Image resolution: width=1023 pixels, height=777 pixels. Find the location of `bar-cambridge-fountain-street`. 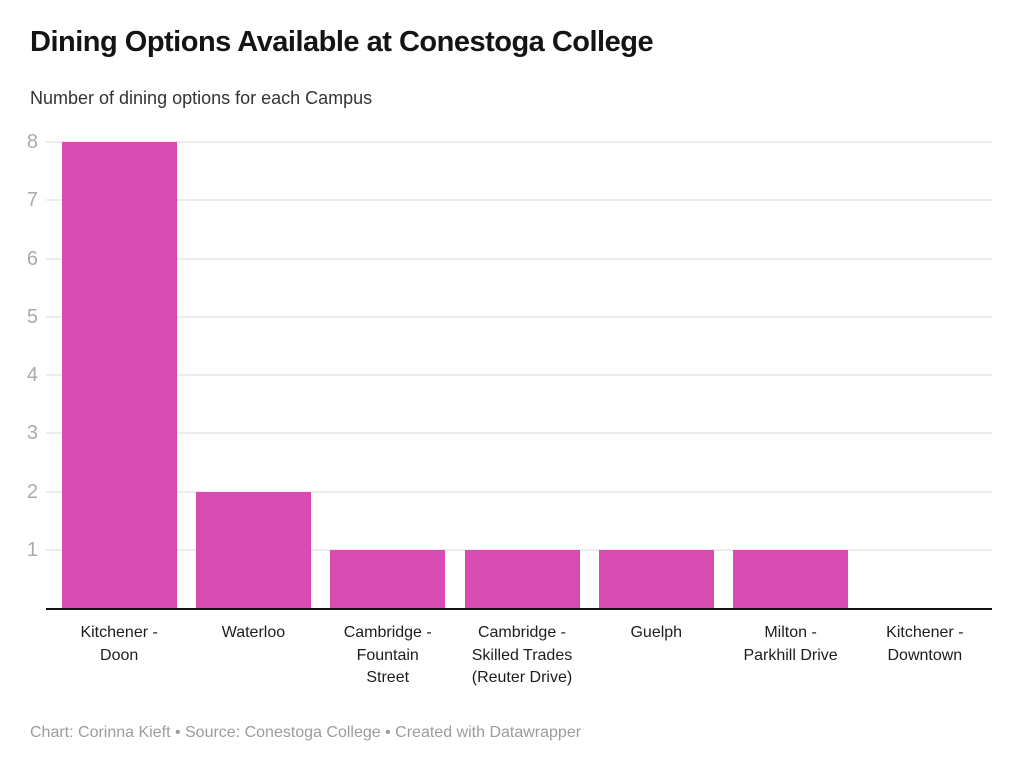

bar-cambridge-fountain-street is located at coordinates (388, 578).